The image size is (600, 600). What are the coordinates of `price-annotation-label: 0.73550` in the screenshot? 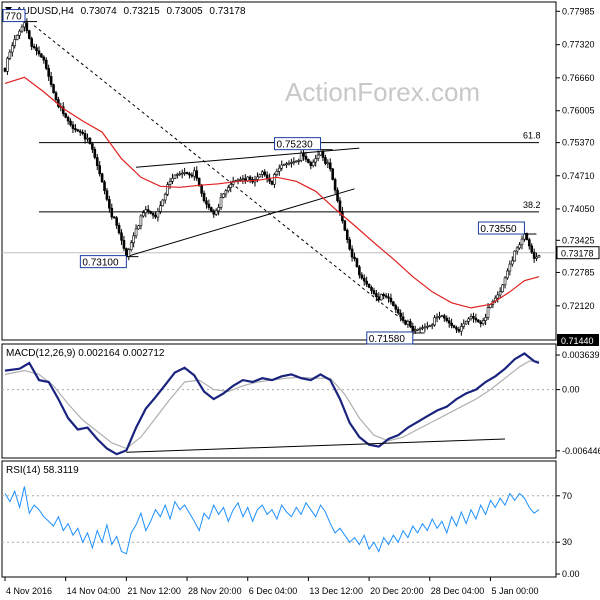 It's located at (498, 229).